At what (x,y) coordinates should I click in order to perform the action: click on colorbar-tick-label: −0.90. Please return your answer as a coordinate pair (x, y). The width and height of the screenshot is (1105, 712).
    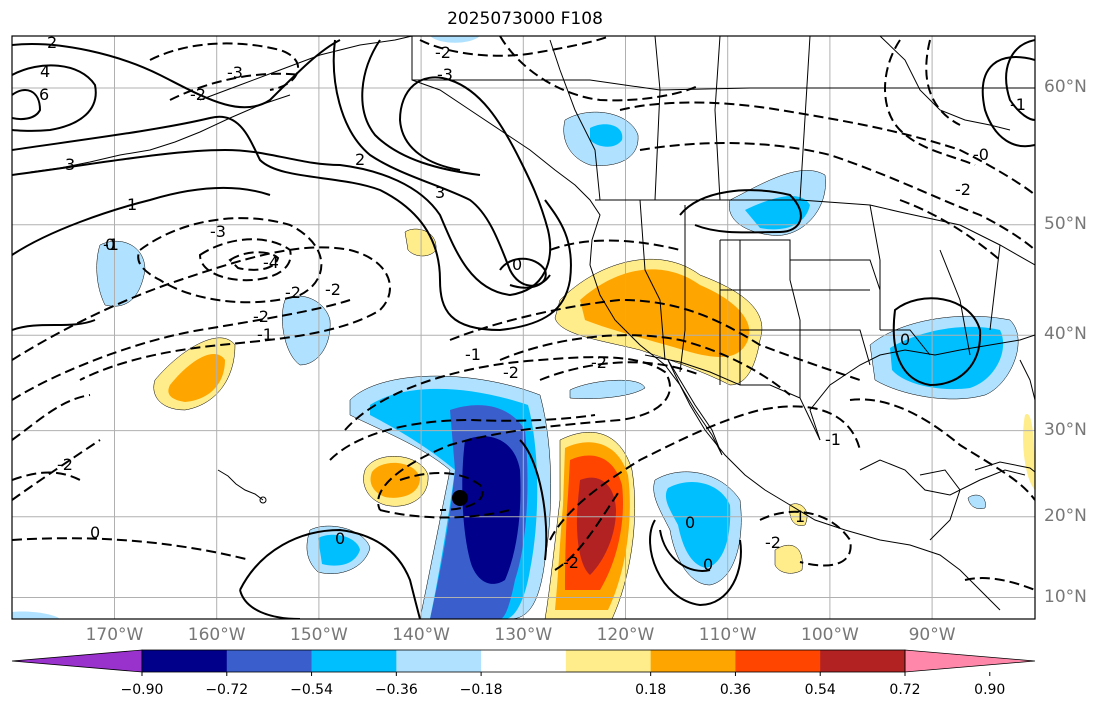
    Looking at the image, I should click on (142, 690).